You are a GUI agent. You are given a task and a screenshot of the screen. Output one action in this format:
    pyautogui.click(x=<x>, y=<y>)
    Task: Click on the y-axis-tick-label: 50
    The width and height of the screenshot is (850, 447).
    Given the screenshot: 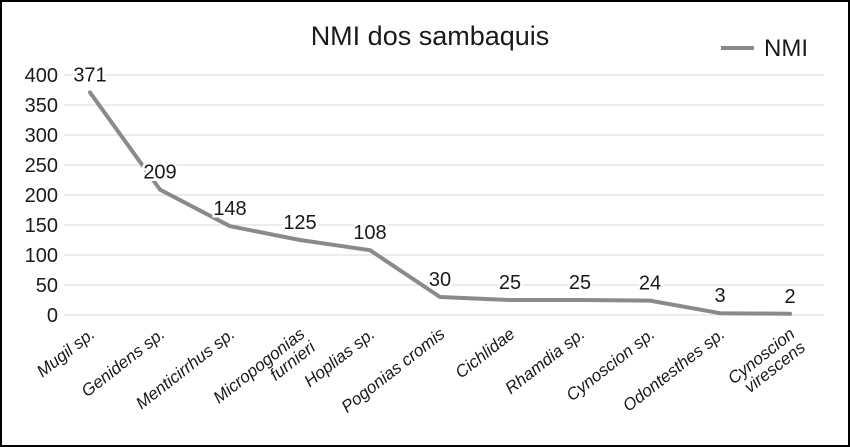 What is the action you would take?
    pyautogui.click(x=47, y=286)
    